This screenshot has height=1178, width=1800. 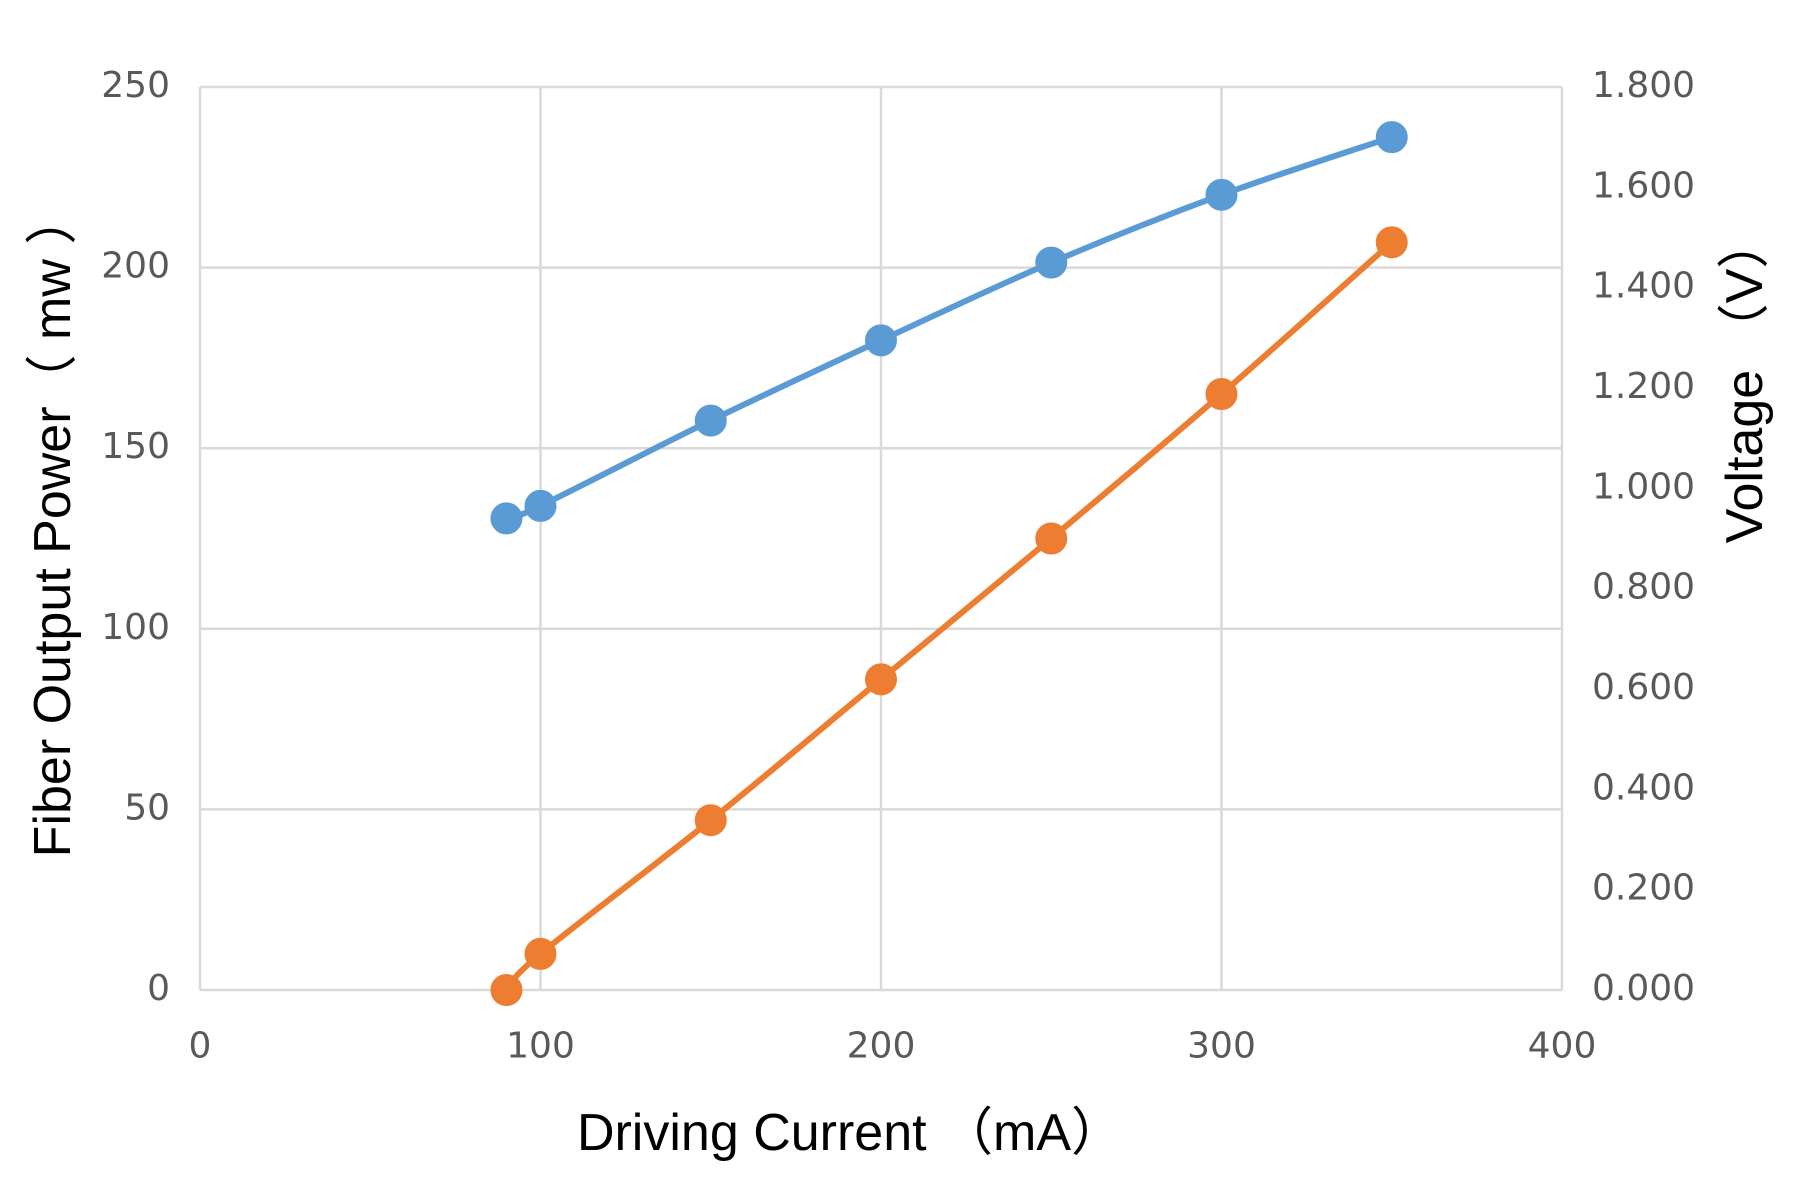 I want to click on x-tick-label: 100, so click(x=540, y=1046).